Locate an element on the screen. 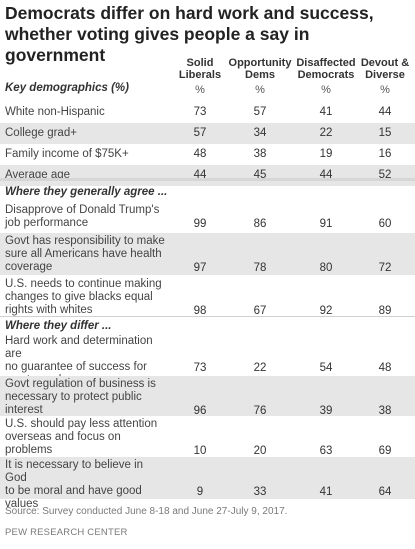 The height and width of the screenshot is (549, 415). data-label: 33 is located at coordinates (260, 492).